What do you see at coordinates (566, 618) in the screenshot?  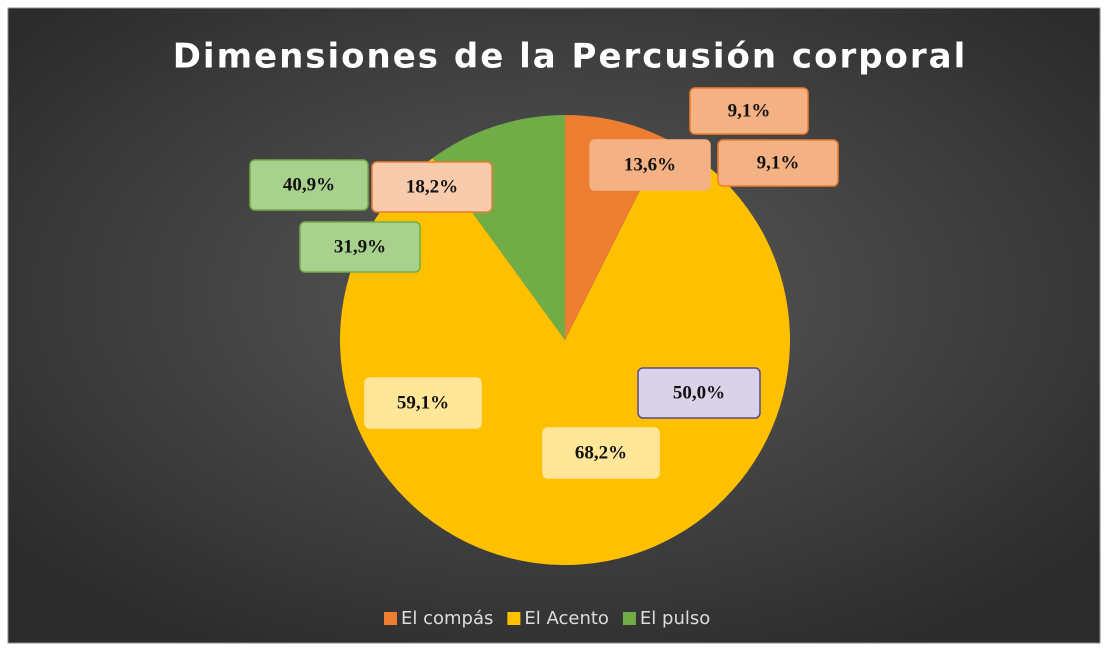 I see `legend-label: El Acento` at bounding box center [566, 618].